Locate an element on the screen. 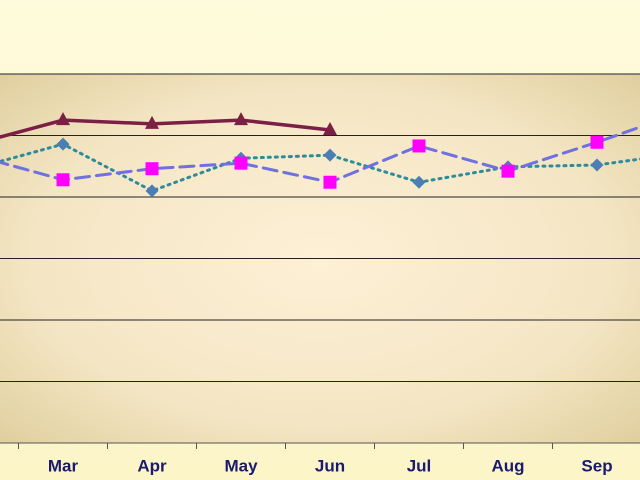 This screenshot has width=640, height=480. x-tick-label: Mar is located at coordinates (63, 465).